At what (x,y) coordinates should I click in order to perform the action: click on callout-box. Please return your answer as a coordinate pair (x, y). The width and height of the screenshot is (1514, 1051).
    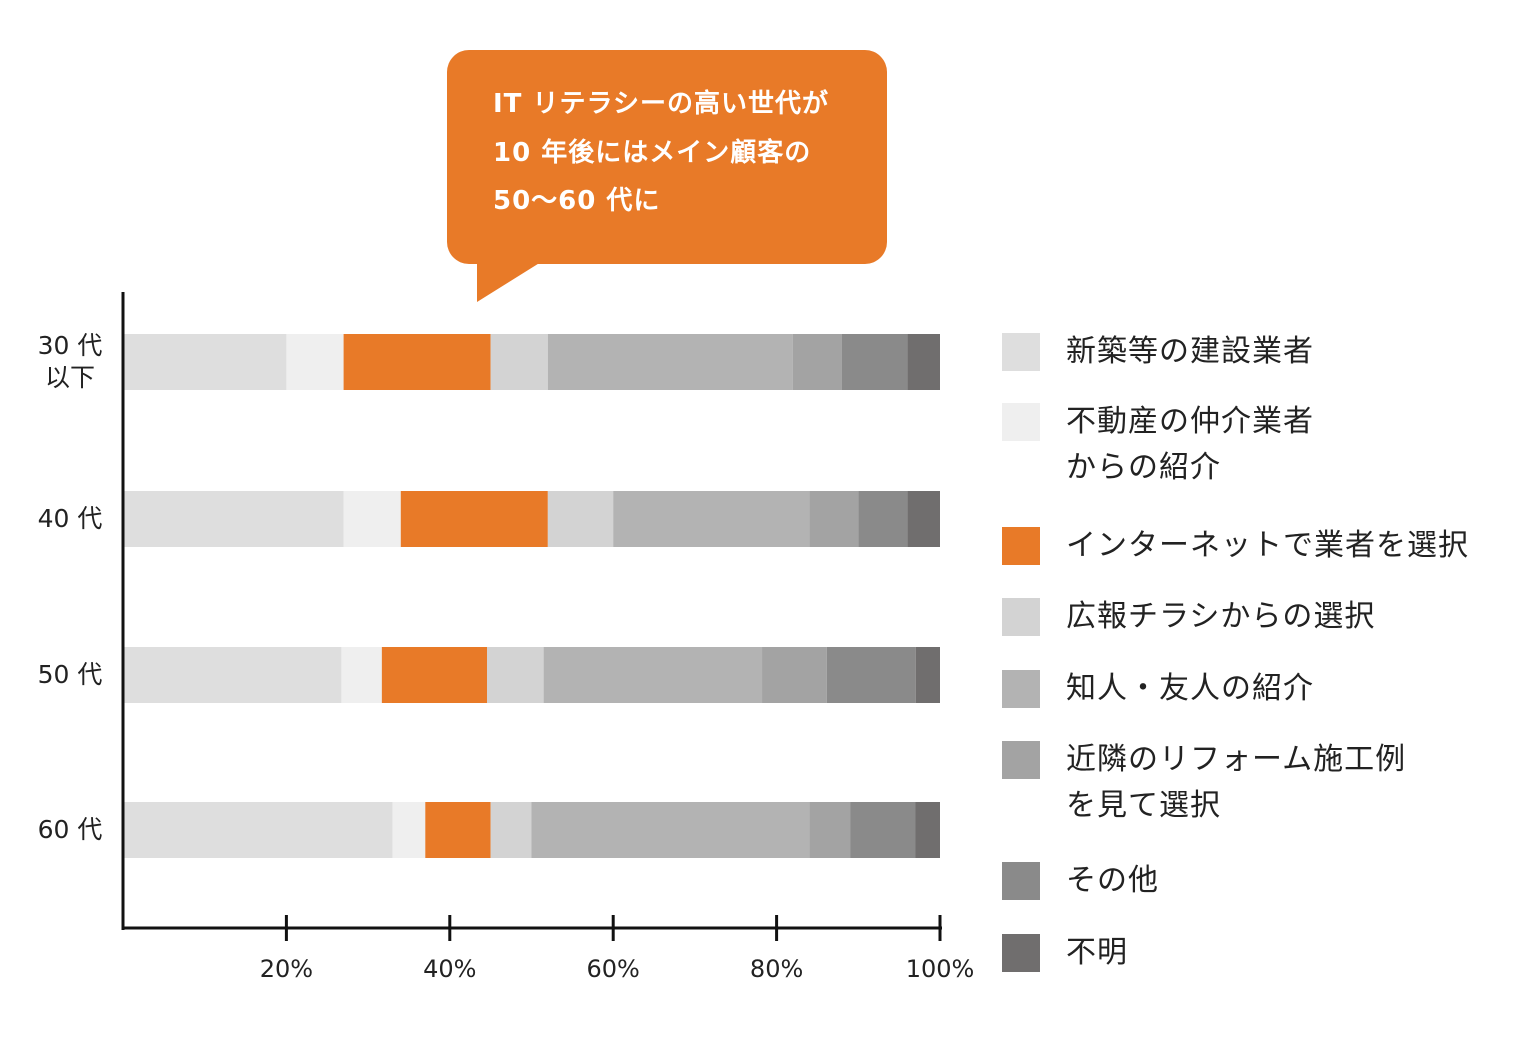
    Looking at the image, I should click on (667, 157).